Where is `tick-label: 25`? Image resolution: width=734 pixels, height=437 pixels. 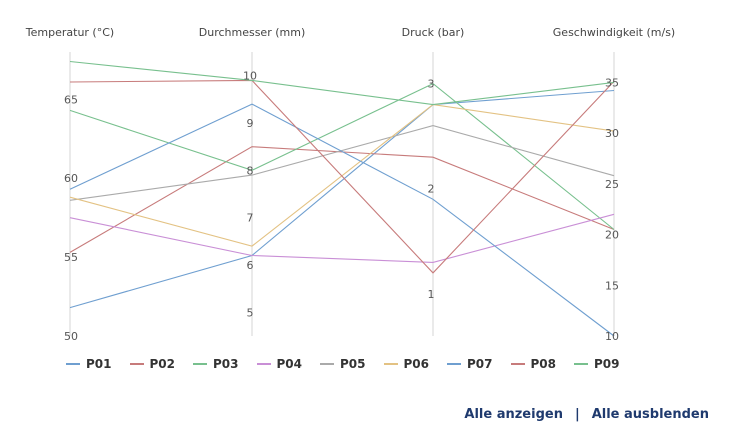 tick-label: 25 is located at coordinates (612, 184).